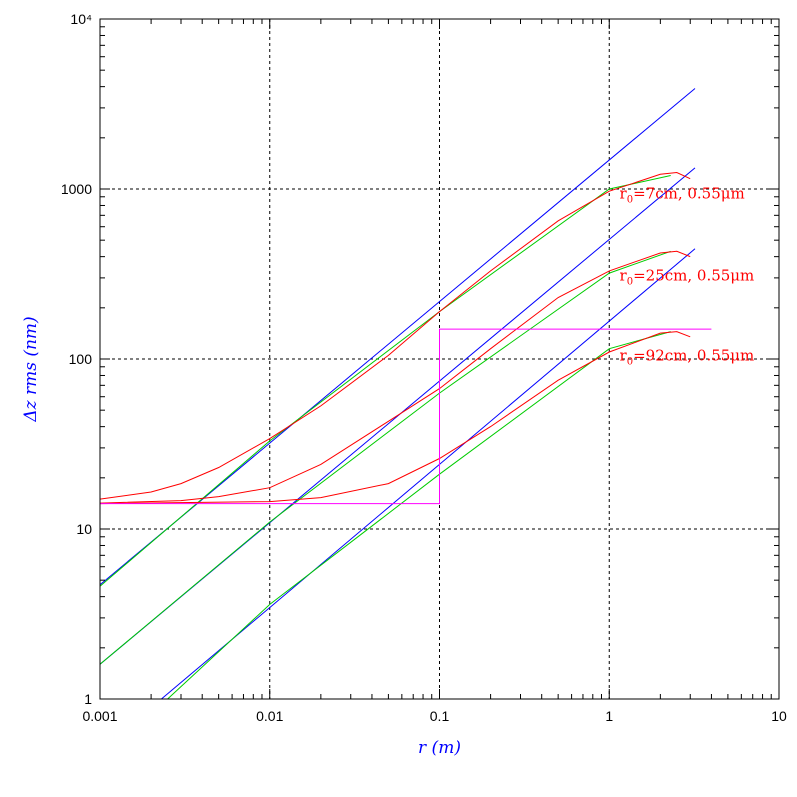 The image size is (797, 797). What do you see at coordinates (99, 716) in the screenshot?
I see `x-tick-label: 0.001` at bounding box center [99, 716].